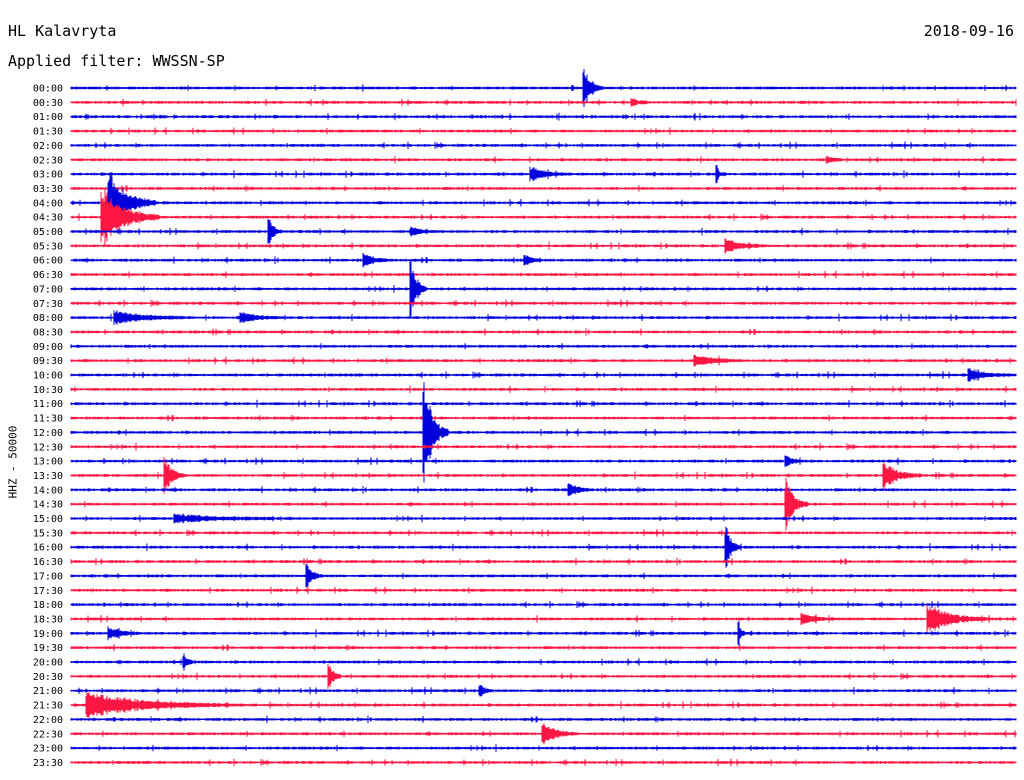 This screenshot has height=780, width=1024. I want to click on row-time-label: 19:30, so click(48, 648).